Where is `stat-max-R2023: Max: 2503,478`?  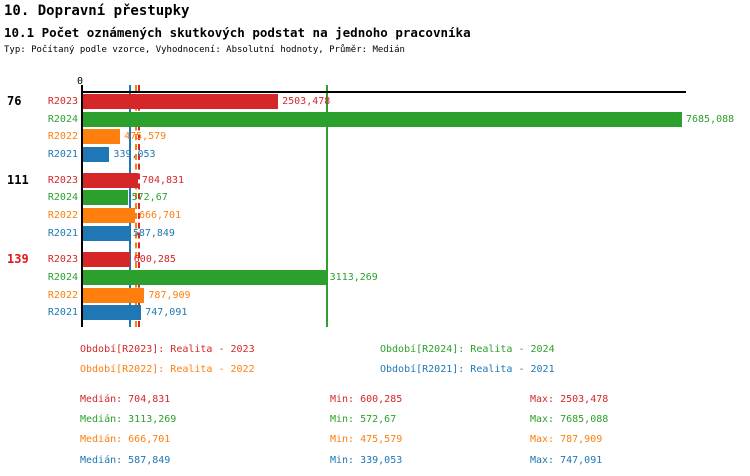 stat-max-R2023: Max: 2503,478 is located at coordinates (569, 399).